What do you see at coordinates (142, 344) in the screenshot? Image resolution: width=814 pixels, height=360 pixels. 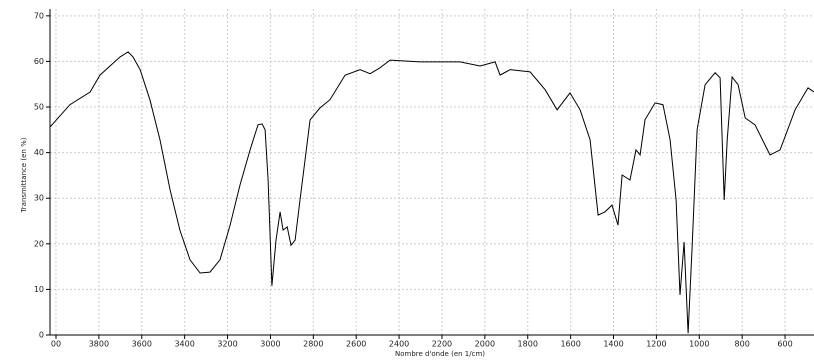 I see `x-tick-label: 3600` at bounding box center [142, 344].